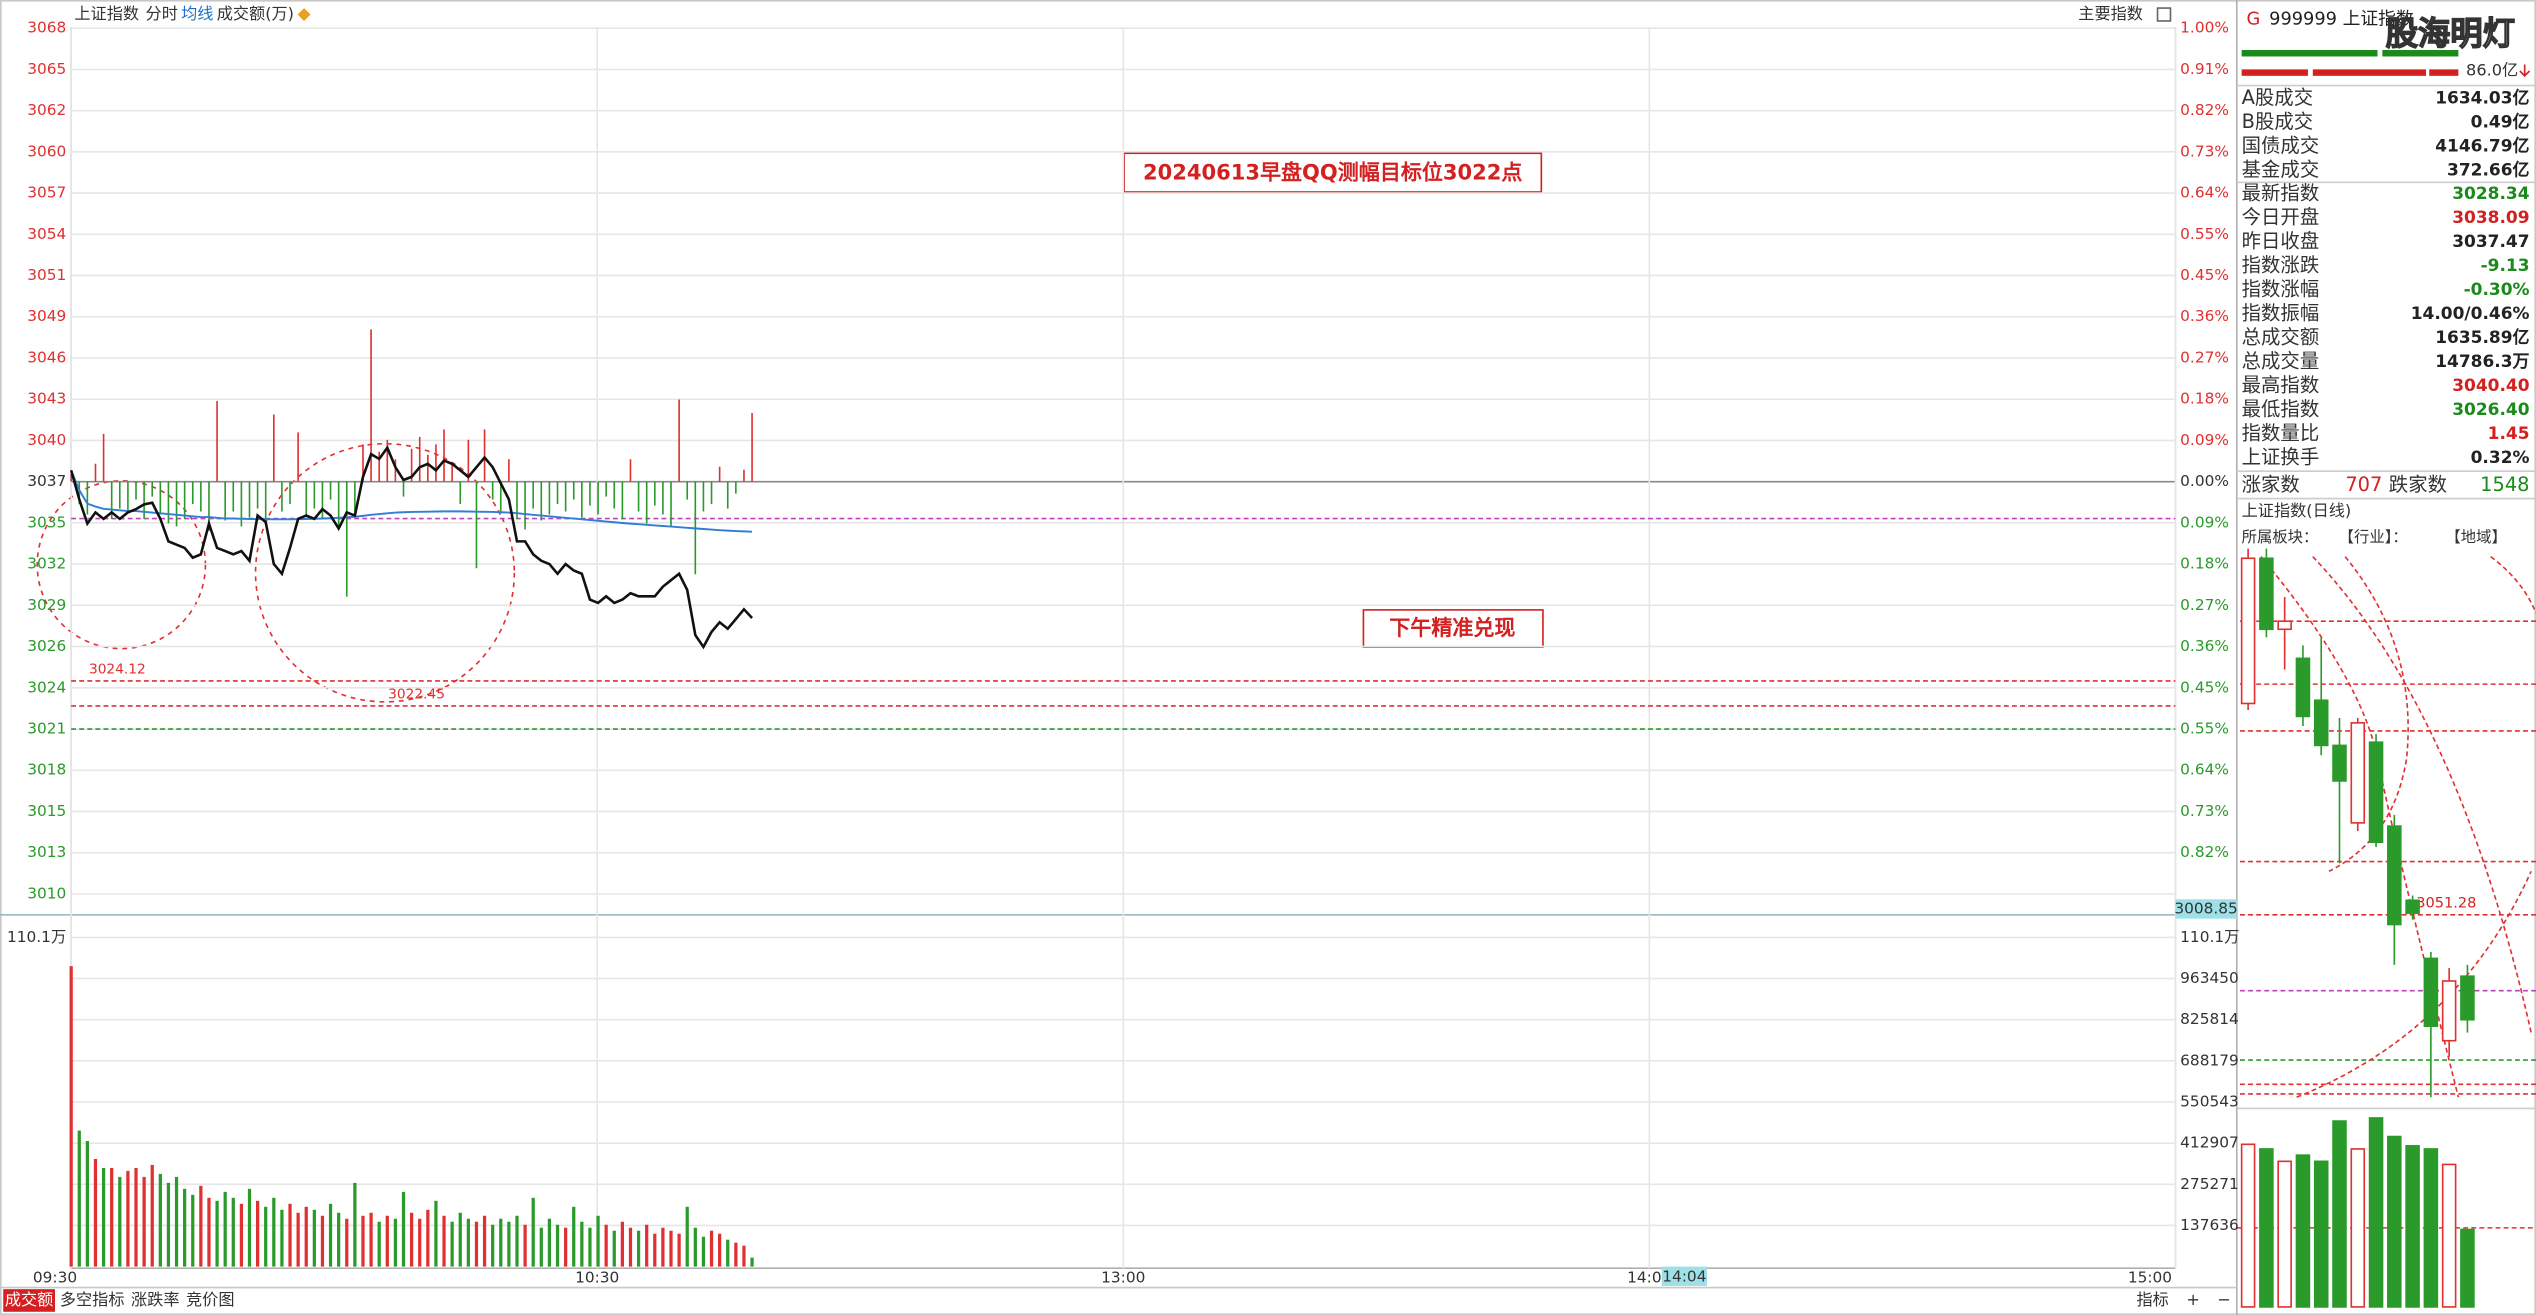  Describe the element at coordinates (210, 1299) in the screenshot. I see `bottom-tab: 竞价图` at that location.